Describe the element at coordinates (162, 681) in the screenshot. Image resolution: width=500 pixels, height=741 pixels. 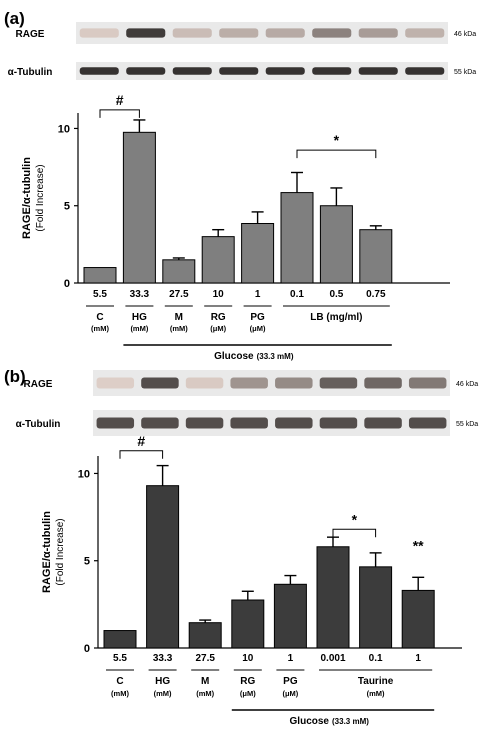
I see `group-label: HG` at that location.